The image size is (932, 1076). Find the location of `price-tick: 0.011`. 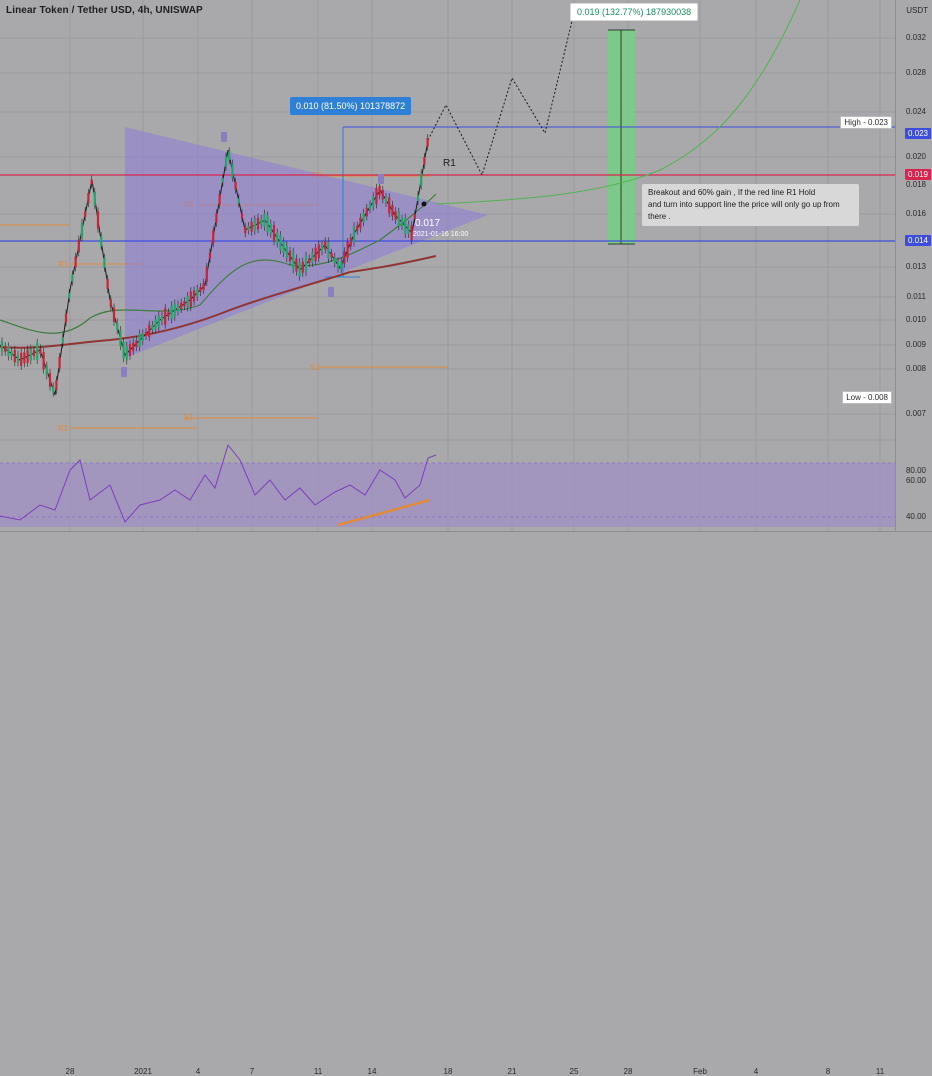

price-tick: 0.011 is located at coordinates (916, 296).